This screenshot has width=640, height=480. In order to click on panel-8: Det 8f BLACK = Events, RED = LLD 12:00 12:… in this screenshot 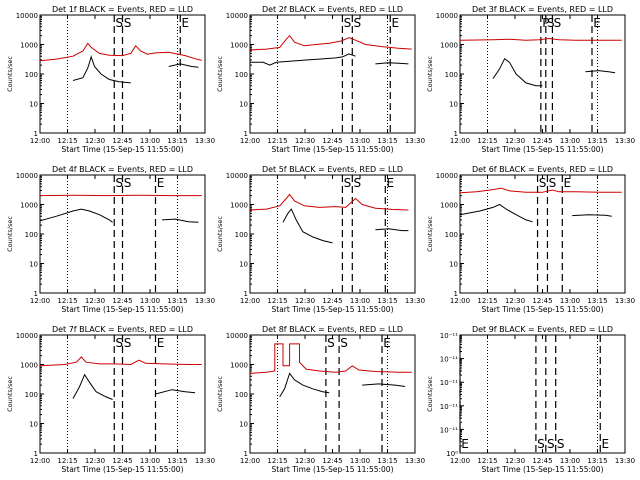, I will do `click(320, 399)`.